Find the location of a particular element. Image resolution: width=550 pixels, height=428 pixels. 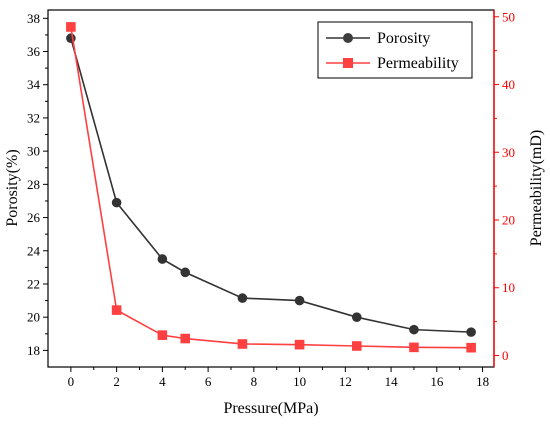

x-tick-label: 6 is located at coordinates (208, 381).